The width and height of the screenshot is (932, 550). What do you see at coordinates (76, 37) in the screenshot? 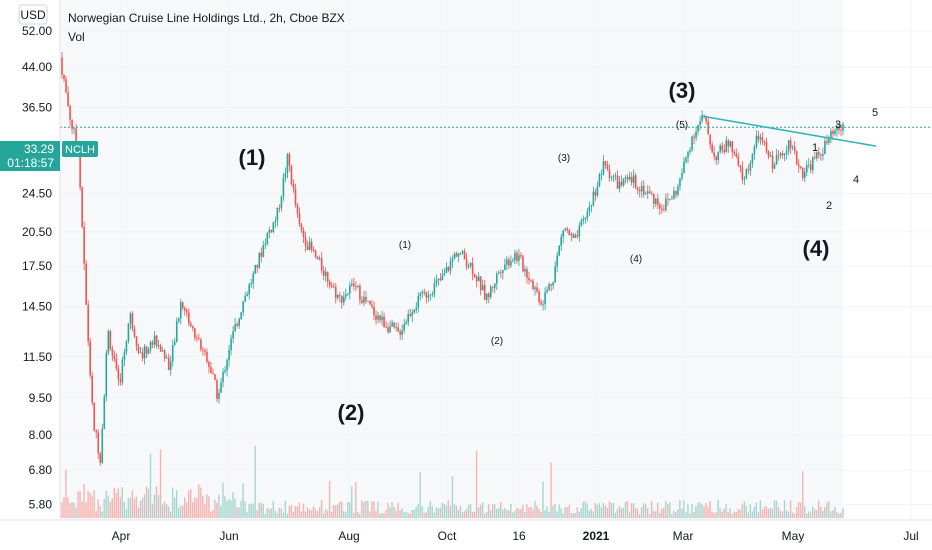
I see `indicator-label: Vol` at bounding box center [76, 37].